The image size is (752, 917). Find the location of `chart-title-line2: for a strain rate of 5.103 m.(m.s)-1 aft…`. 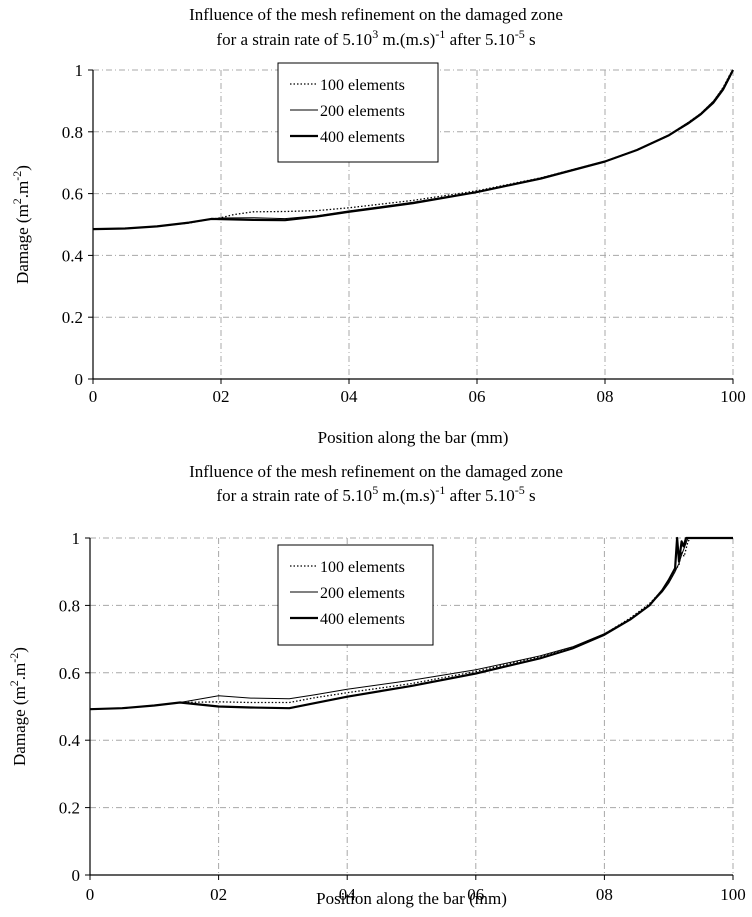

chart-title-line2: for a strain rate of 5.103 m.(m.s)-1 aft… is located at coordinates (375, 38).